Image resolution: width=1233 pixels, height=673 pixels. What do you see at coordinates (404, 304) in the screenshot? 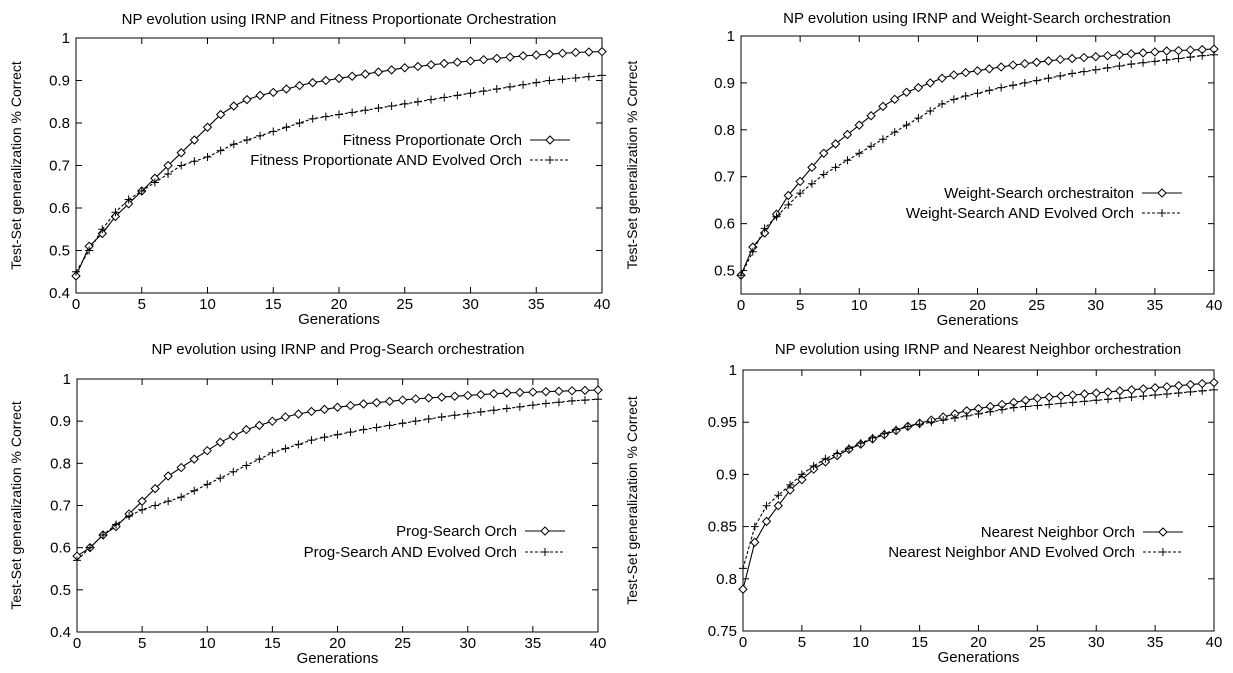
I see `x-tick-label: 25` at bounding box center [404, 304].